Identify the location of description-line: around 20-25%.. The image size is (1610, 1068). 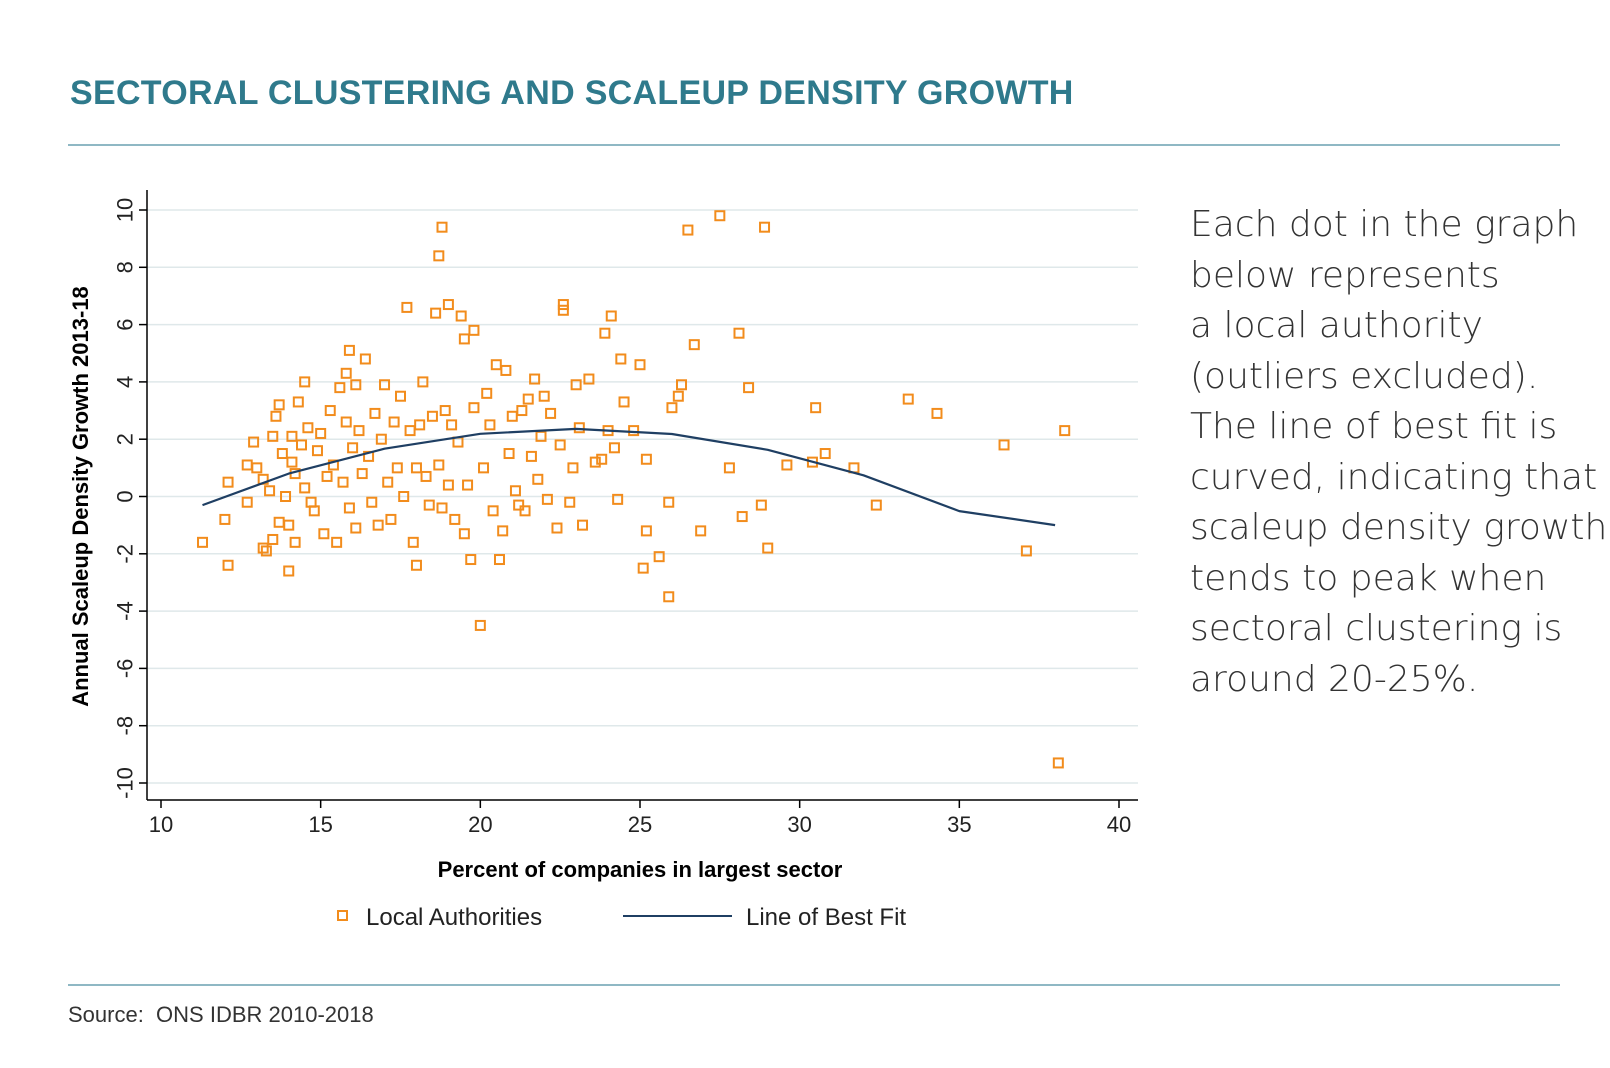
(1334, 679).